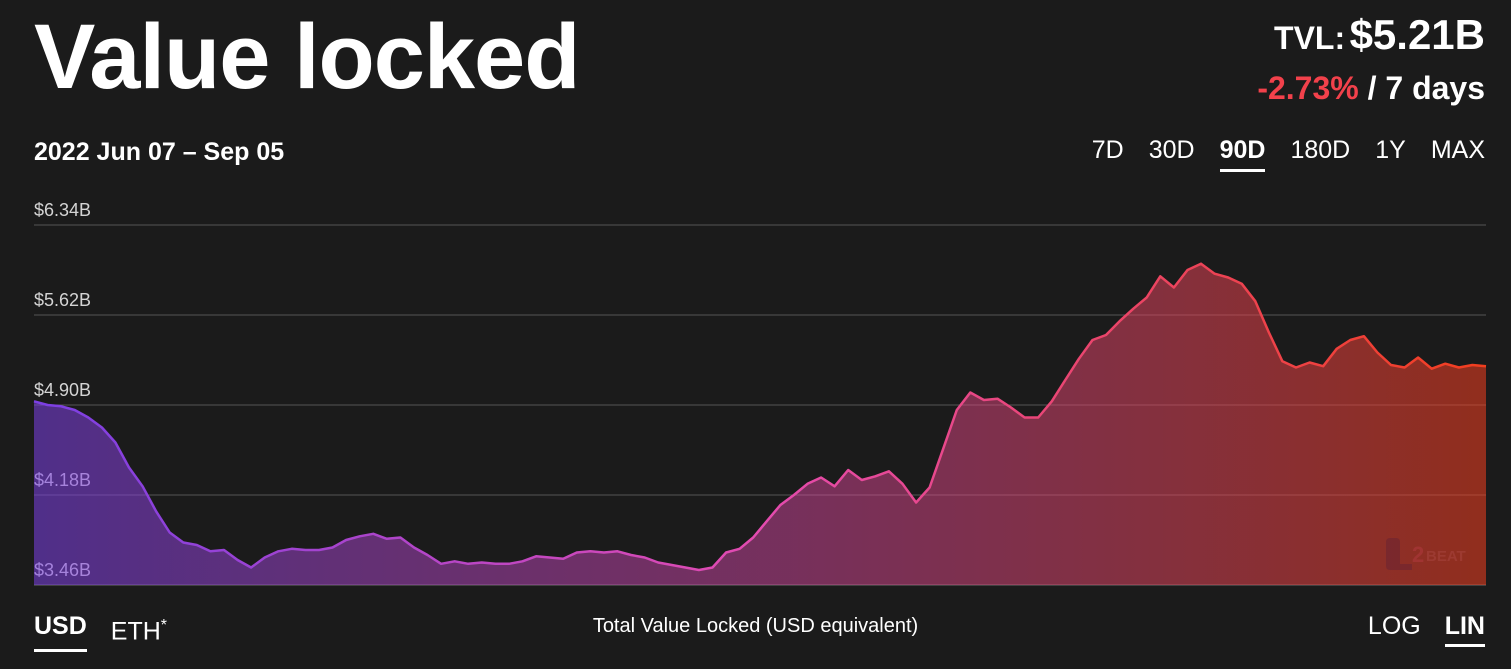 This screenshot has height=669, width=1511. What do you see at coordinates (62, 210) in the screenshot?
I see `y-tick-label: $6.34B` at bounding box center [62, 210].